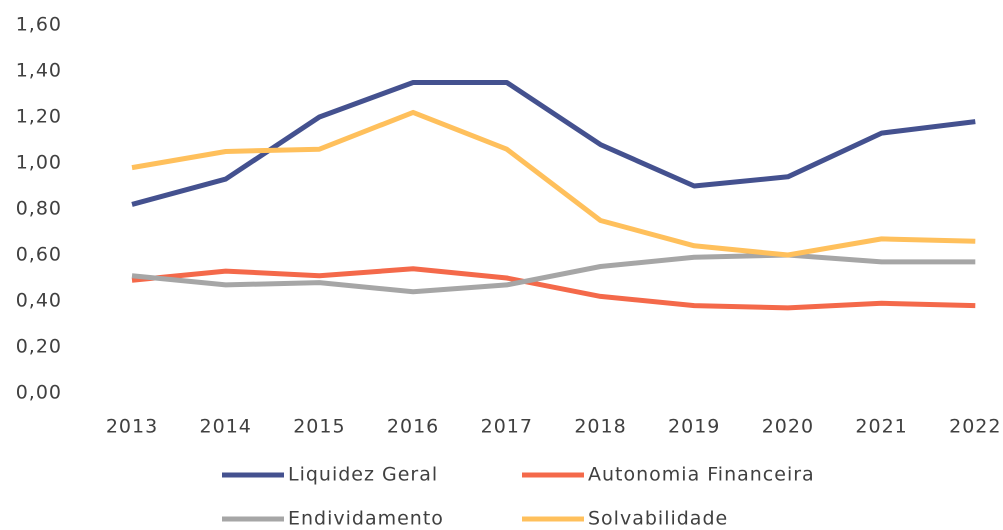 This screenshot has height=530, width=1003. Describe the element at coordinates (39, 117) in the screenshot. I see `y-tick-label: 1,20` at that location.